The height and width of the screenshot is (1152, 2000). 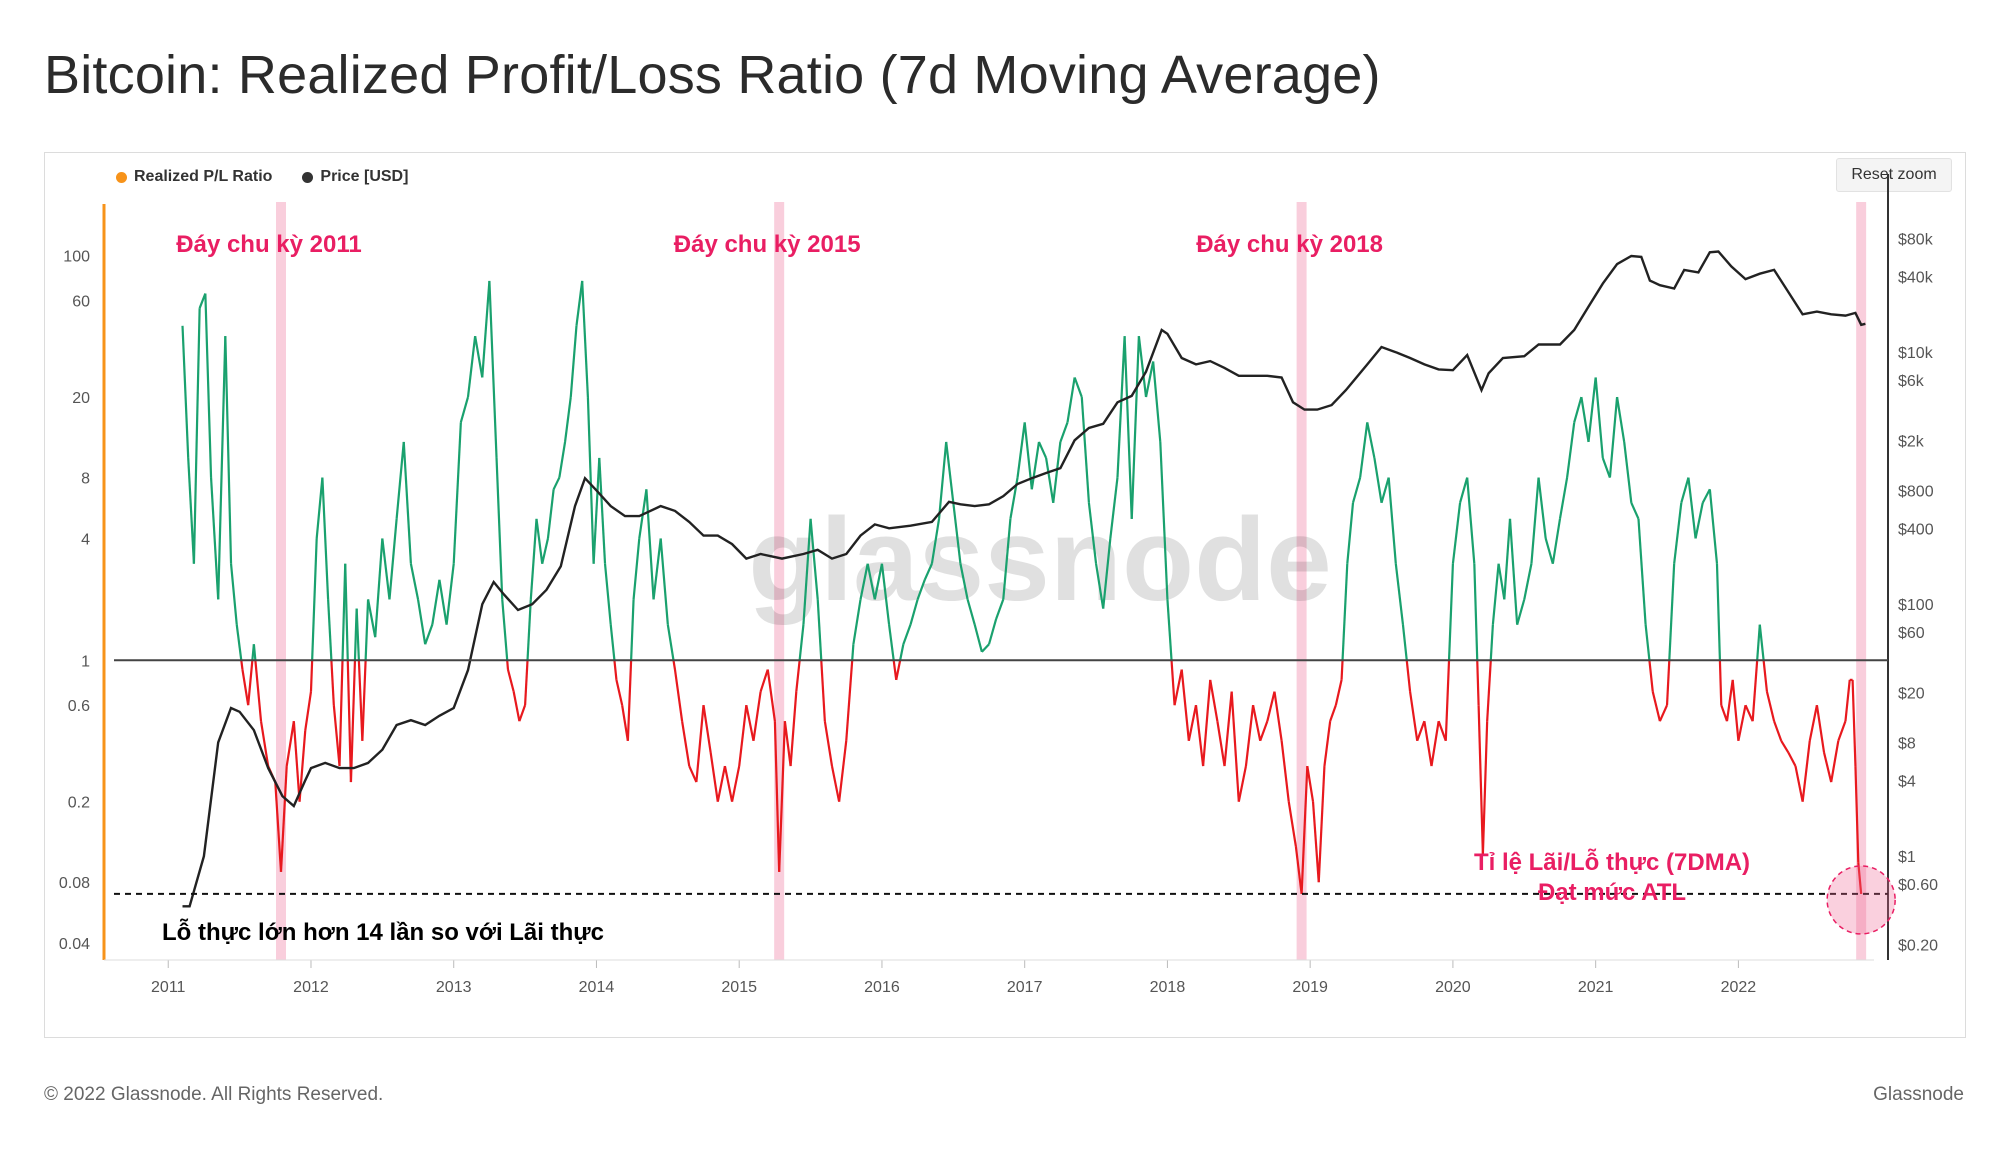 I want to click on reset-zoom-button: Reset zoom, so click(x=1894, y=175).